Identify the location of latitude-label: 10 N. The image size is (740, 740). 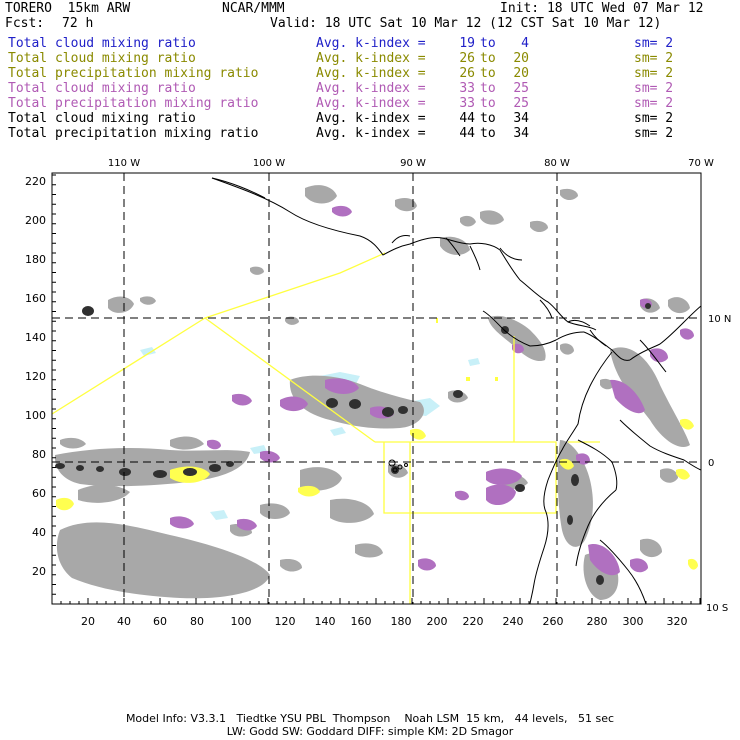
(719, 319).